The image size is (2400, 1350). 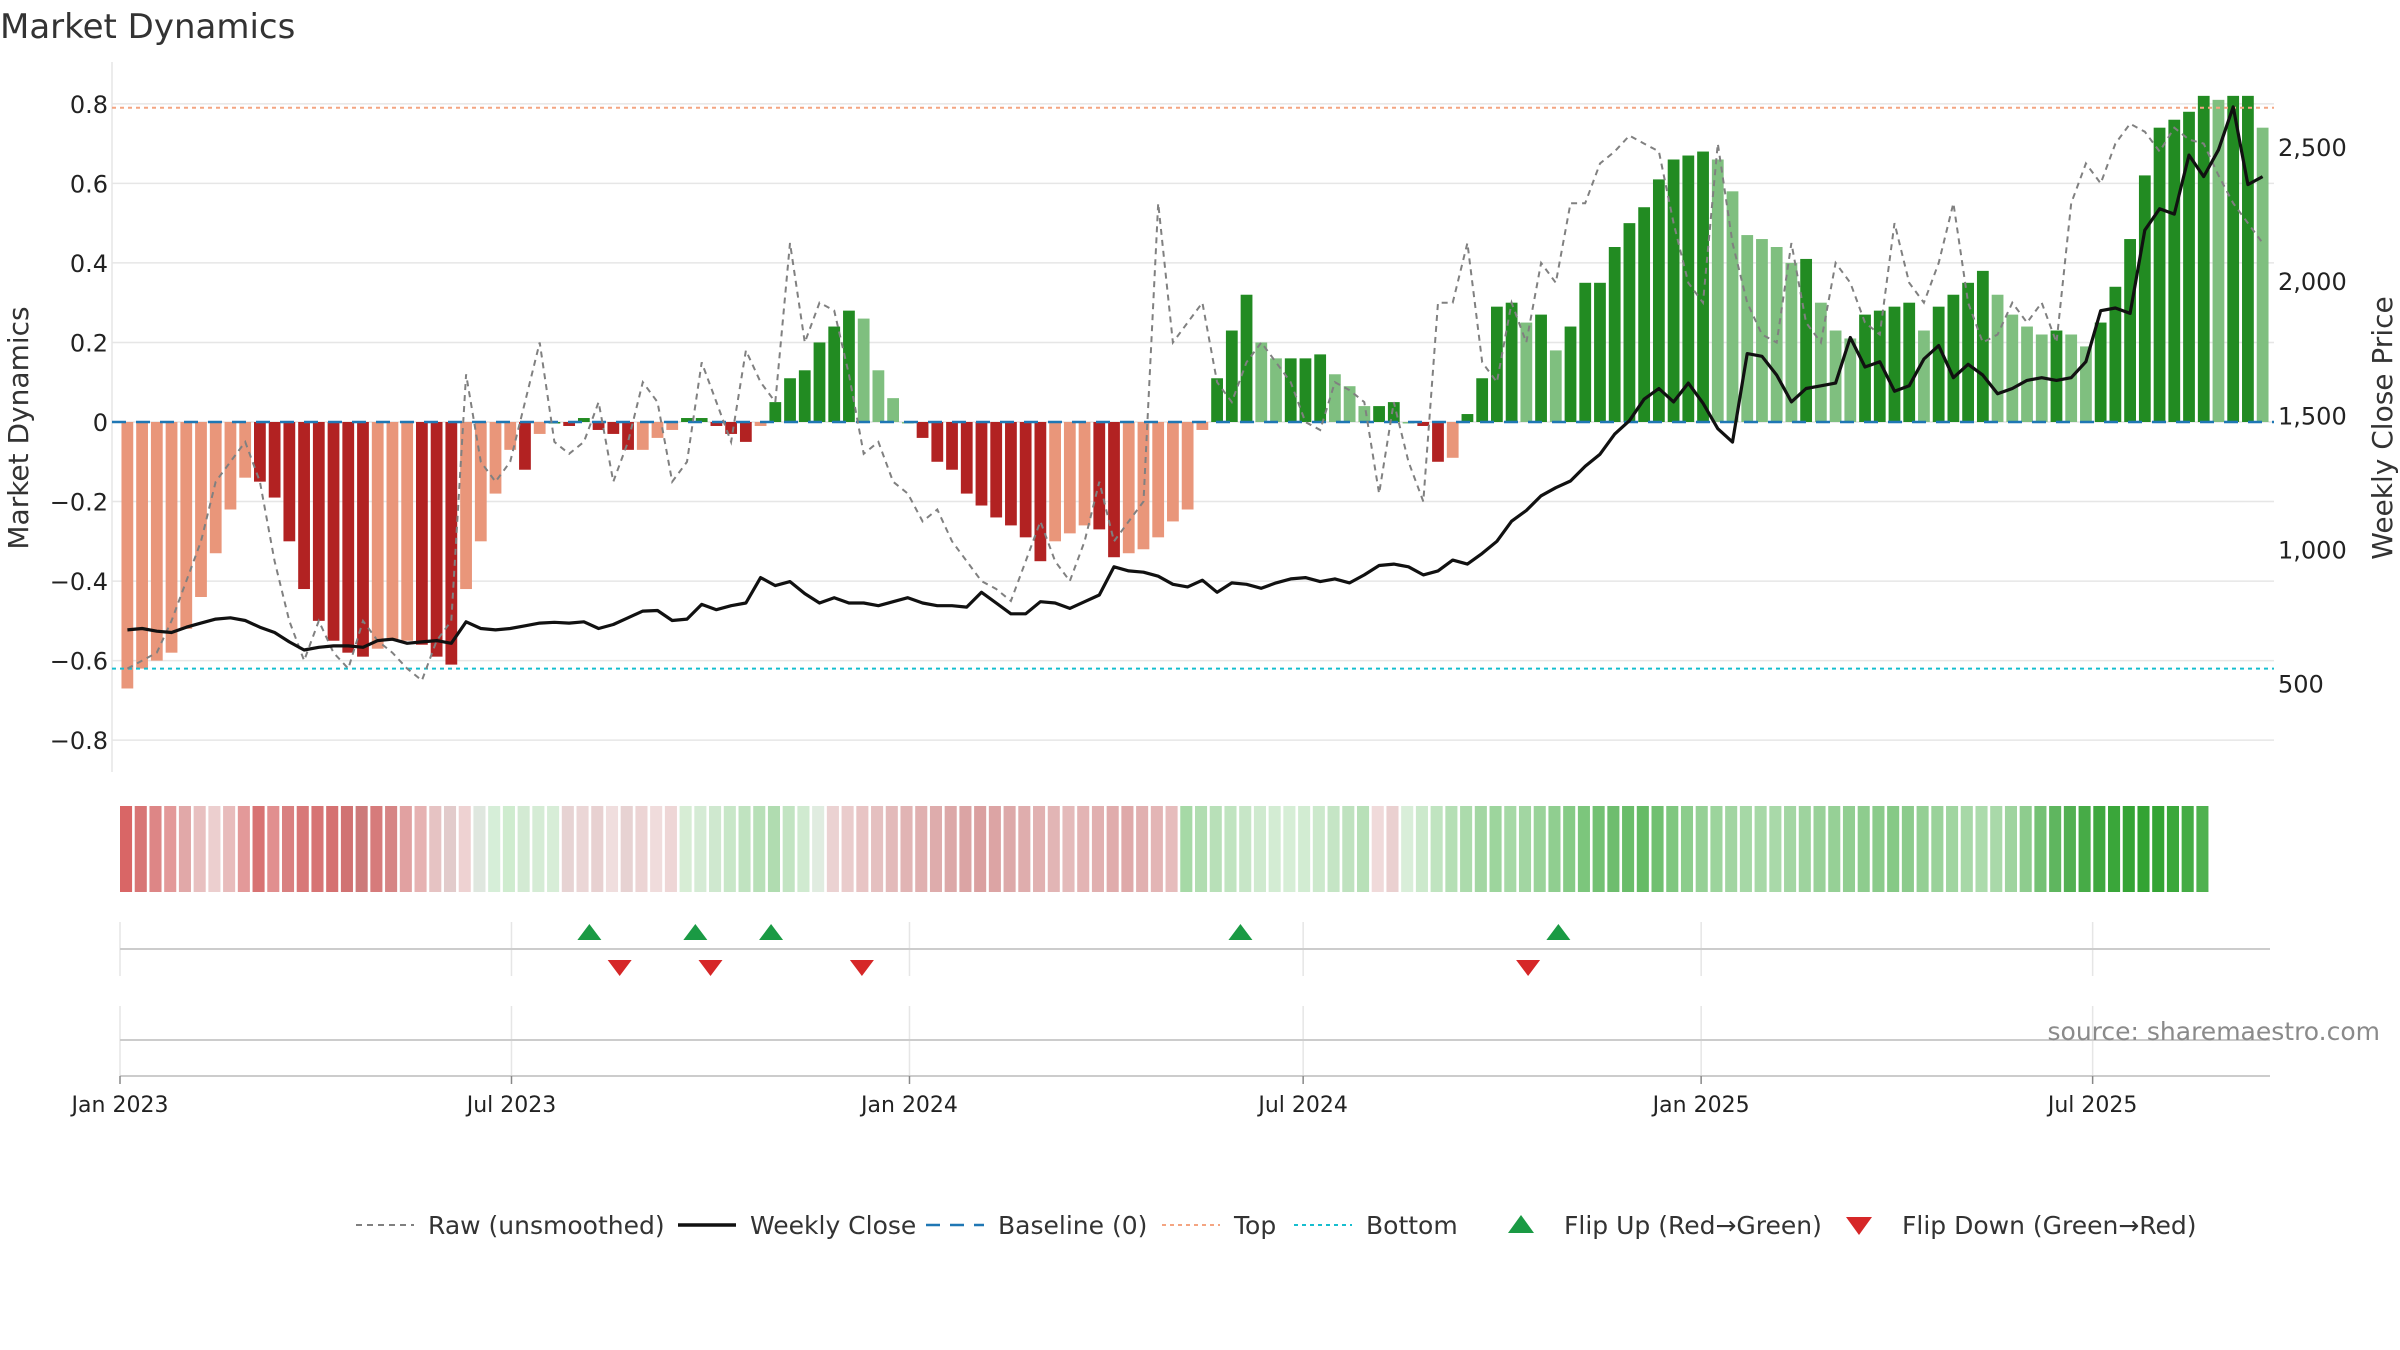 What do you see at coordinates (797, 1225) in the screenshot?
I see `legend-item-close: Weekly Close` at bounding box center [797, 1225].